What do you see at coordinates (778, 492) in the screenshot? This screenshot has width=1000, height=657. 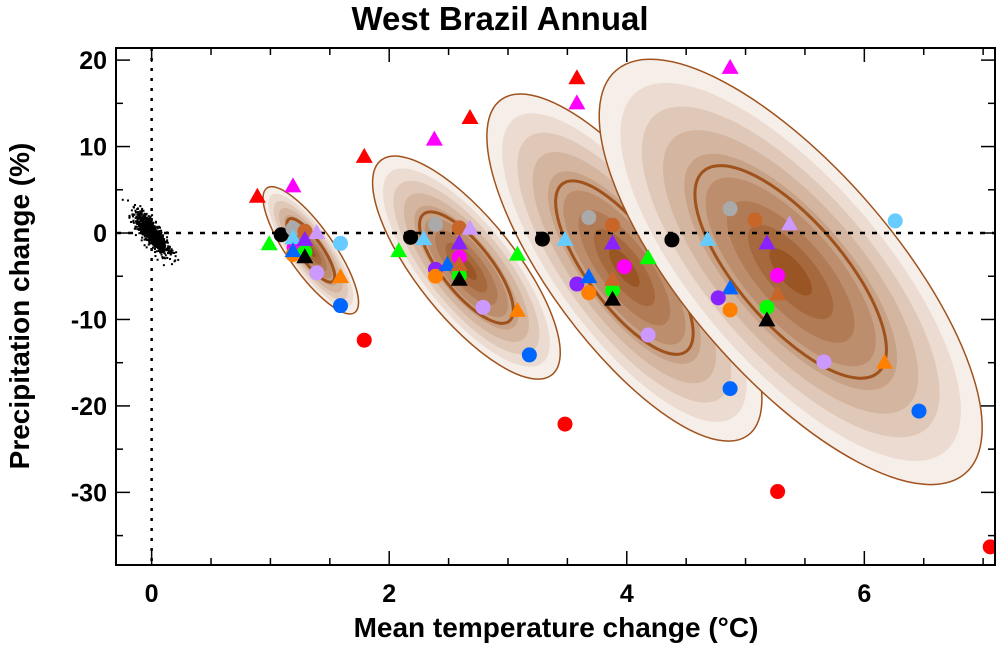 I see `point-circle-red` at bounding box center [778, 492].